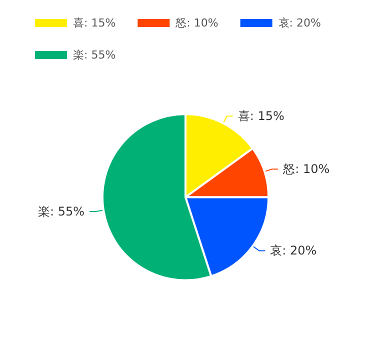  I want to click on slice-label: 怒: 10%, so click(306, 169).